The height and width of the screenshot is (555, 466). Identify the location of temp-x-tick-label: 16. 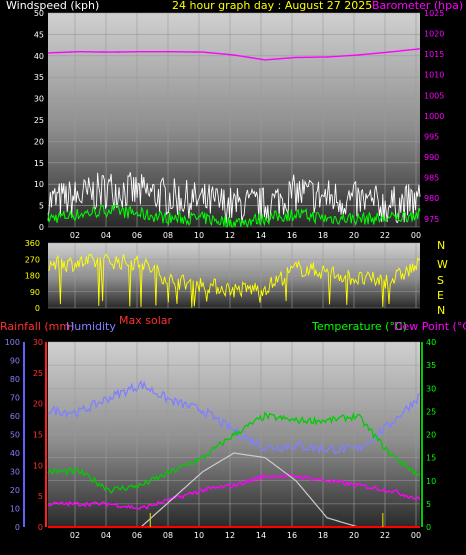
(292, 535).